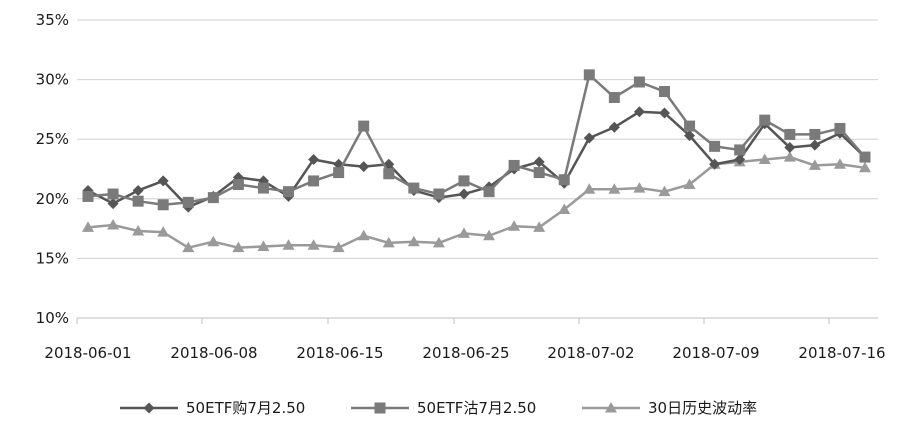  Describe the element at coordinates (702, 408) in the screenshot. I see `legend-label: 30日历史波动率` at that location.